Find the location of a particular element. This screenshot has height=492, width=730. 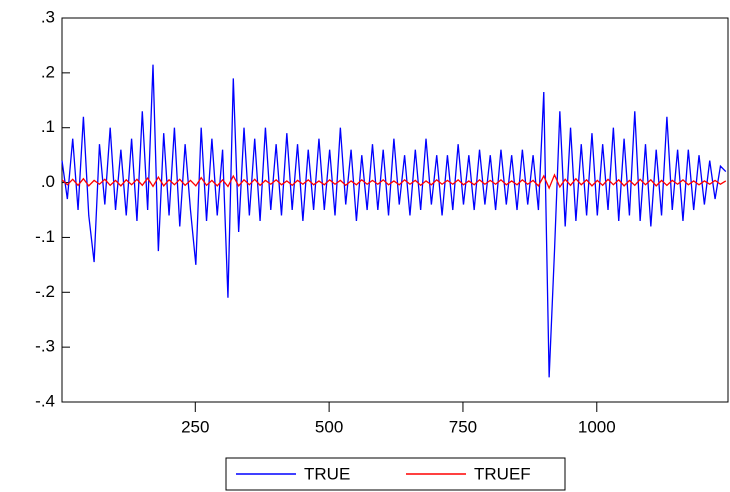

y-tick-label: .3 is located at coordinates (48, 16).